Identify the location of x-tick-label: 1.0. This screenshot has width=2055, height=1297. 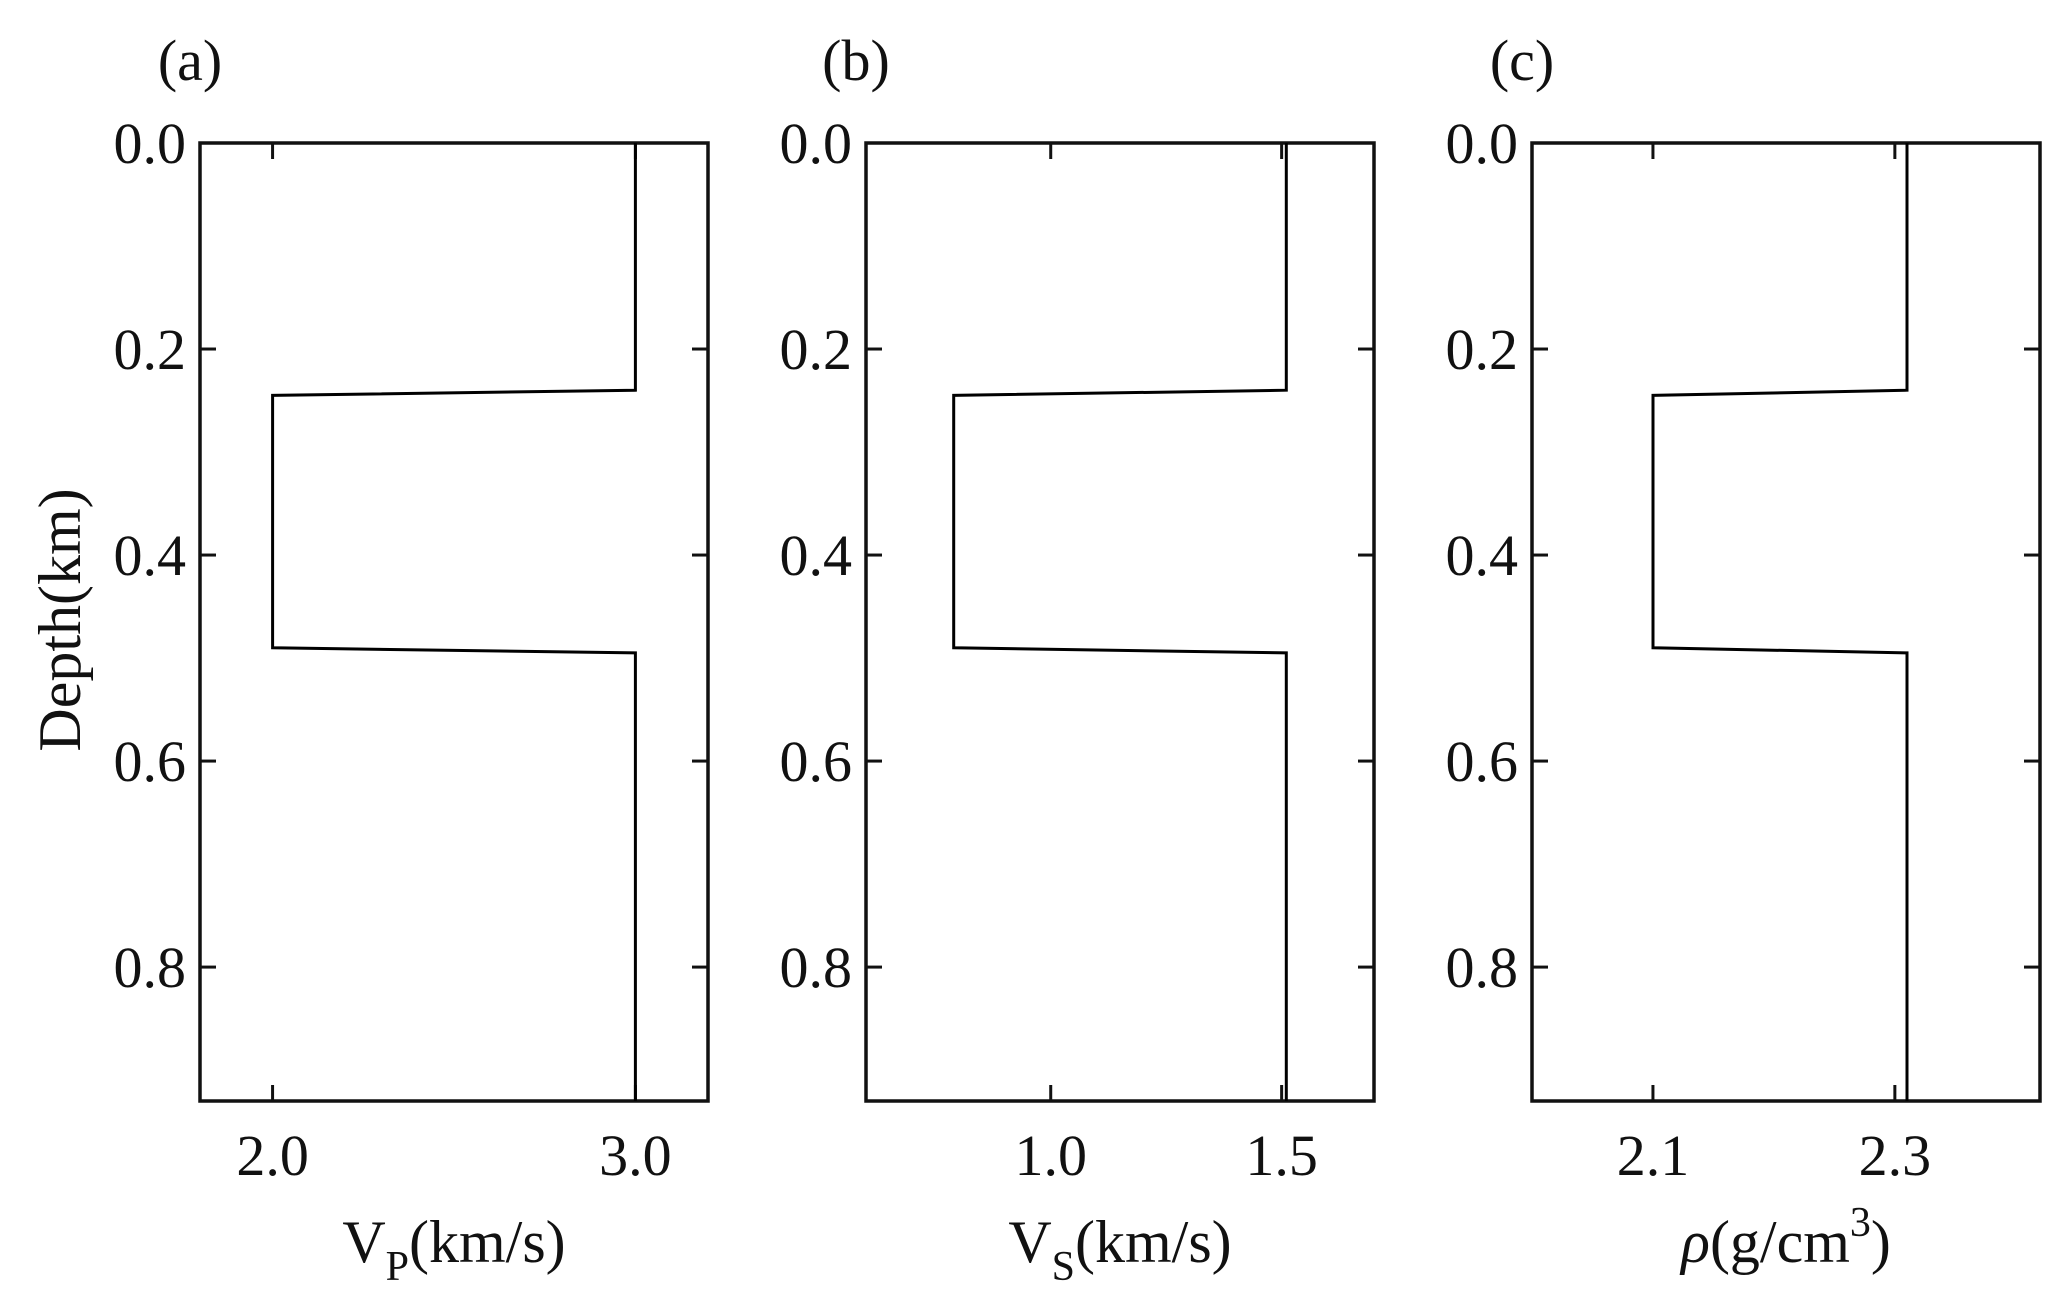
(1050, 1155).